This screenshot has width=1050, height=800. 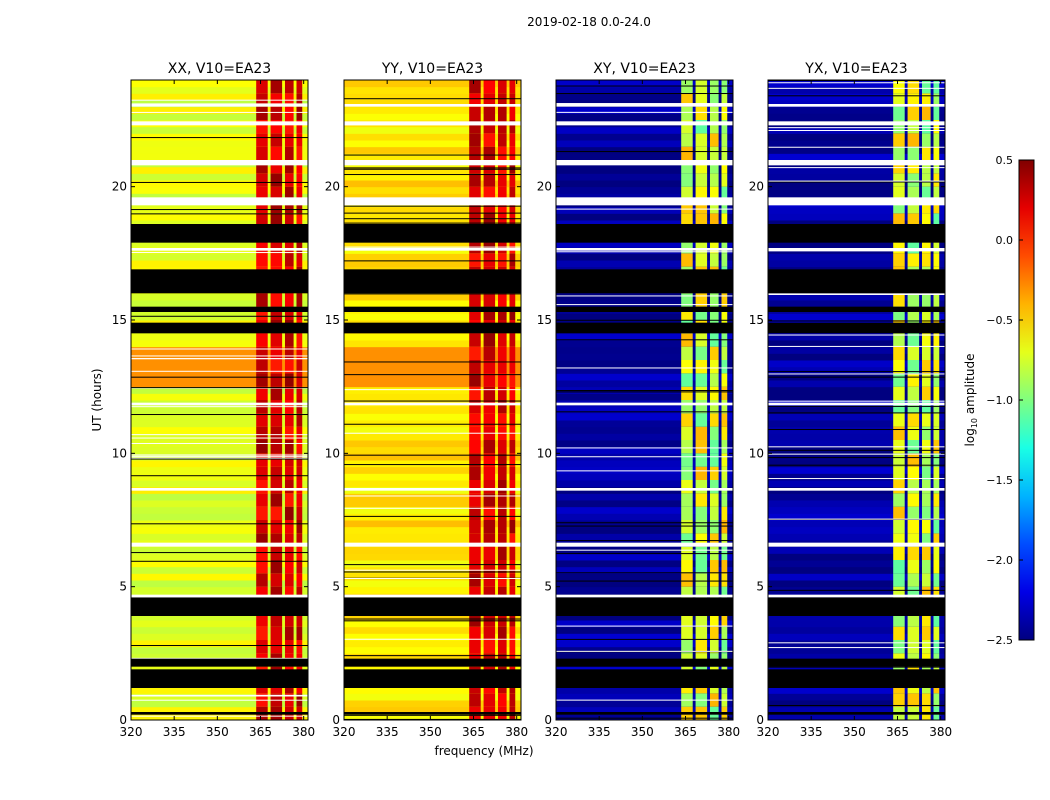 I want to click on panel-title: XY, V10=EA23, so click(x=644, y=69).